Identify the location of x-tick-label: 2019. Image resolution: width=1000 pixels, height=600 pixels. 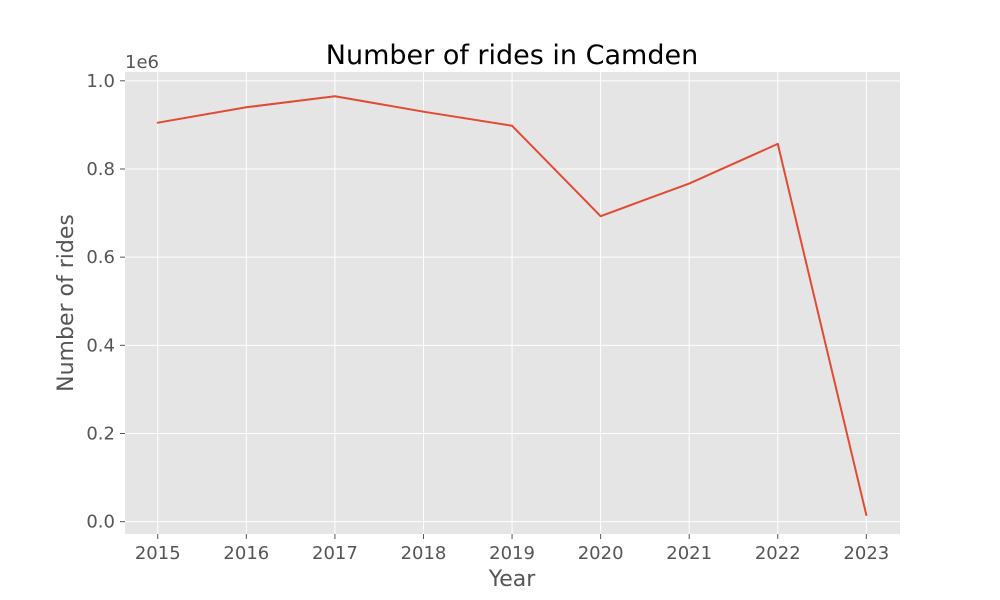
(512, 553).